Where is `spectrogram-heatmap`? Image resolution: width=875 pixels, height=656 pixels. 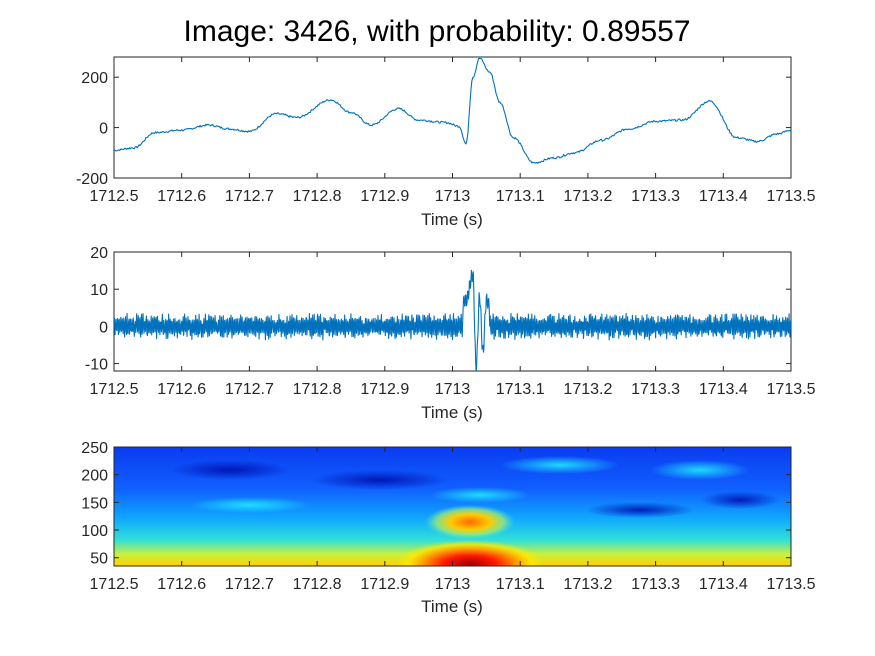
spectrogram-heatmap is located at coordinates (452, 506).